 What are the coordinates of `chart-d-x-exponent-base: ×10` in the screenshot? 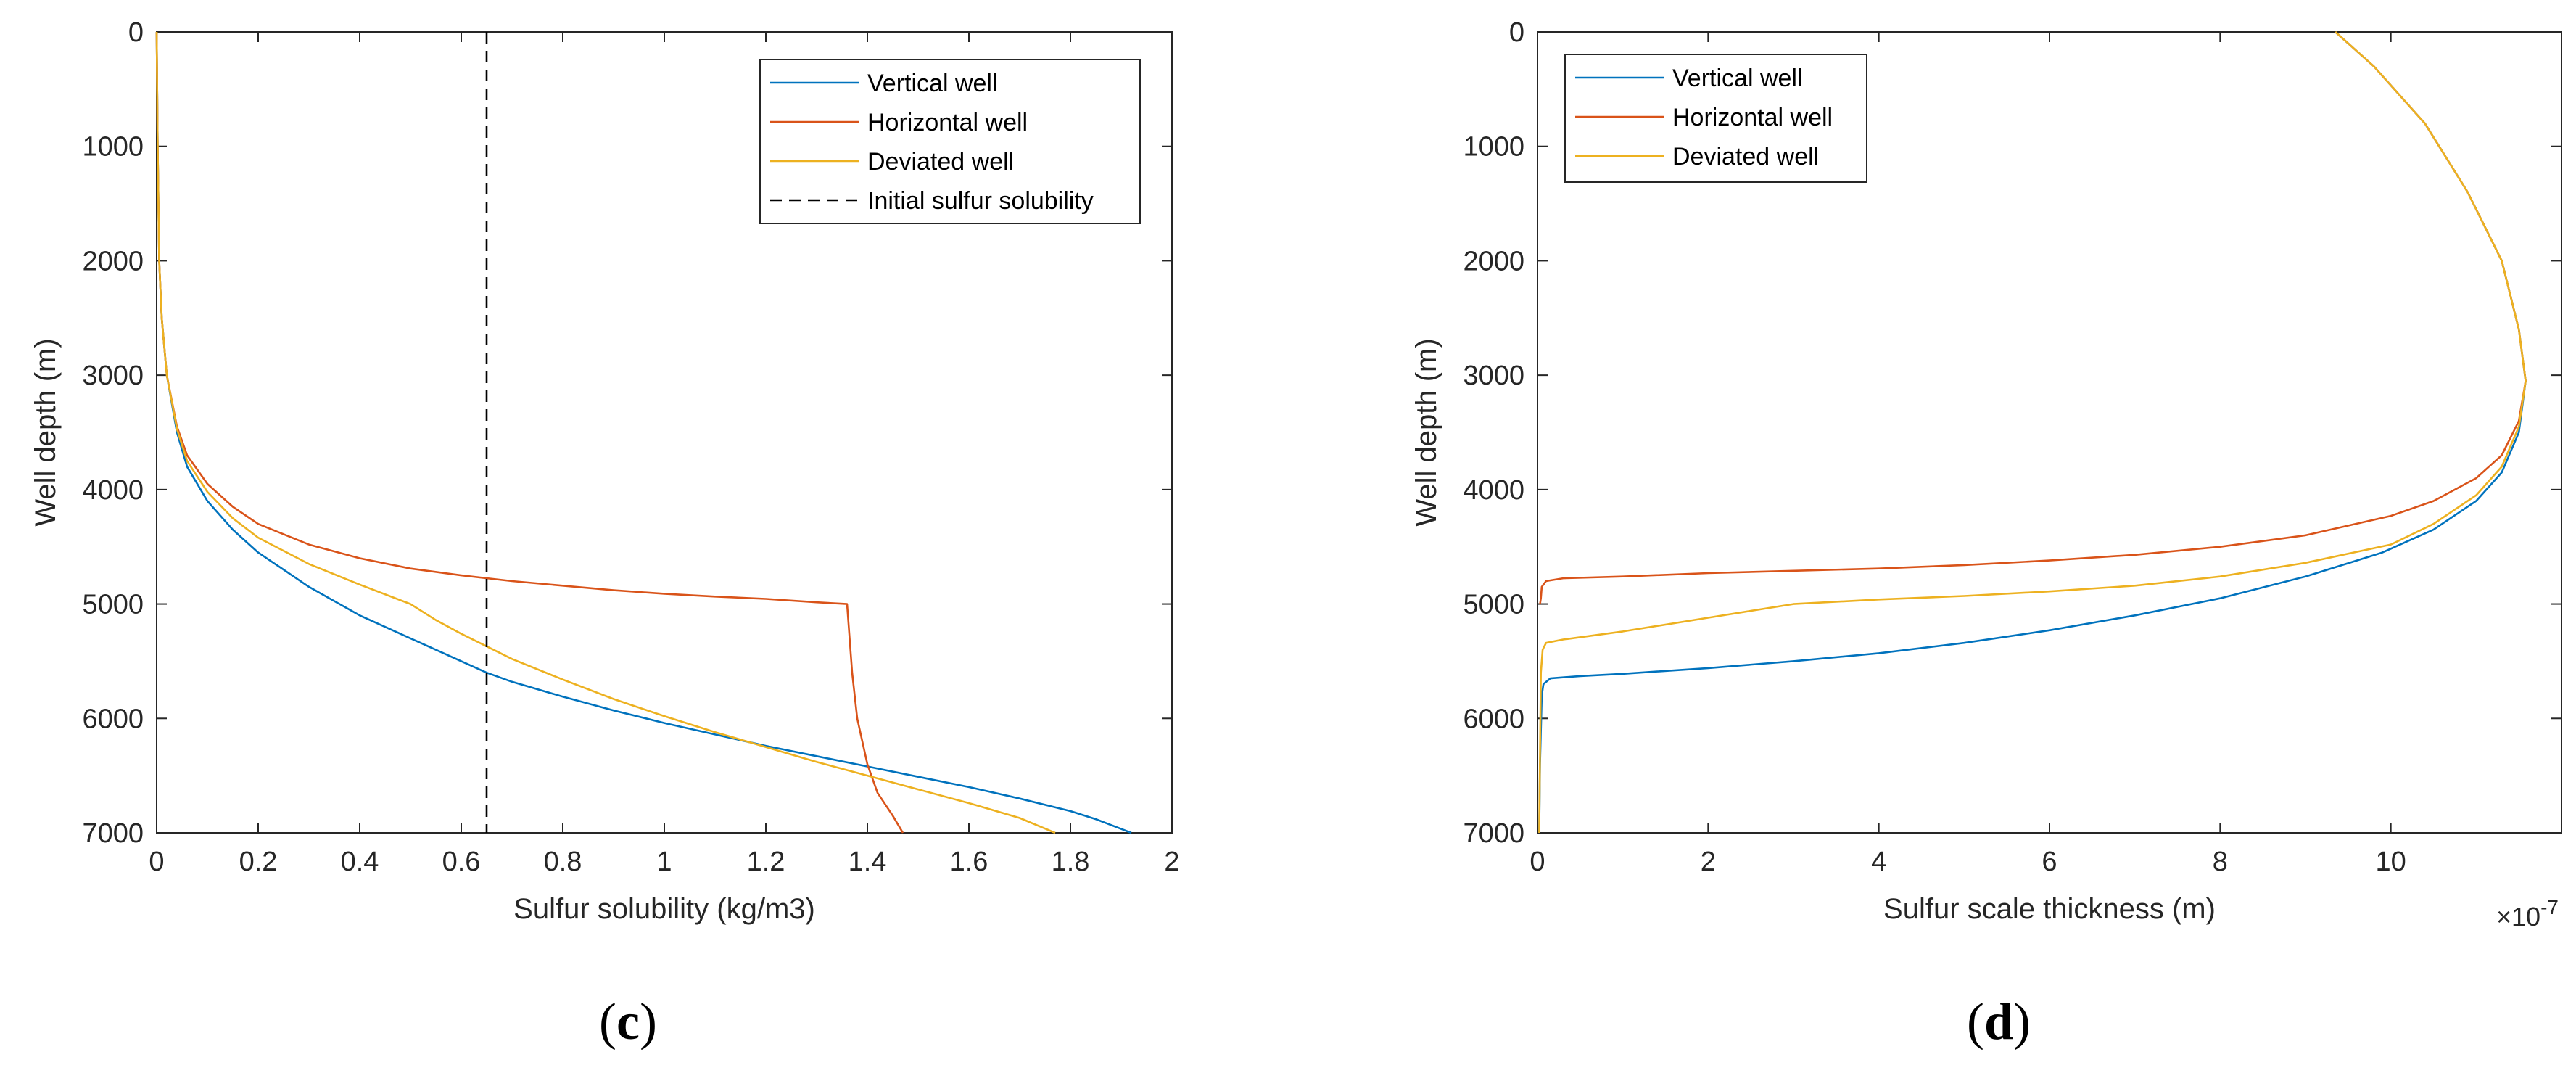 It's located at (2518, 917).